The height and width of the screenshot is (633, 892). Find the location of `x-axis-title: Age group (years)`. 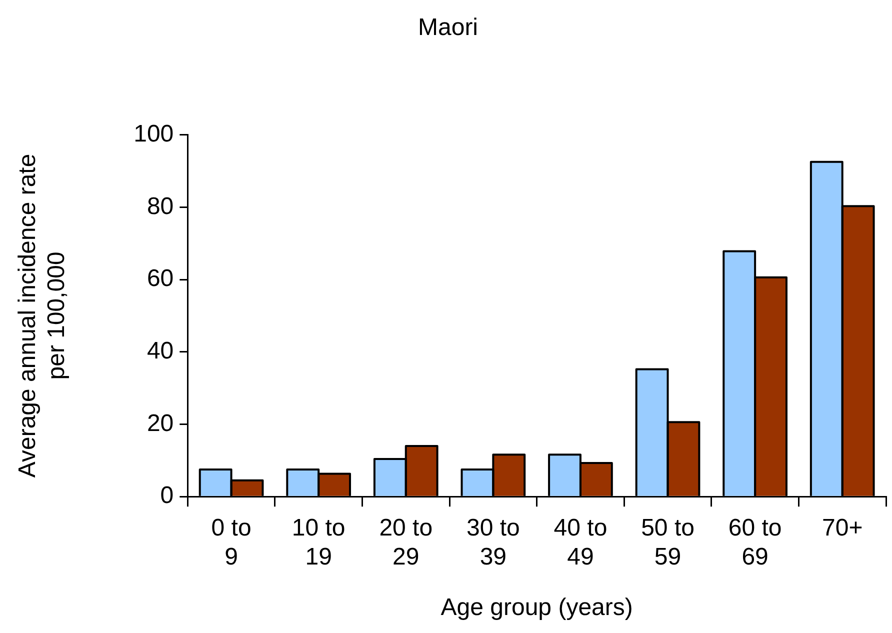

x-axis-title: Age group (years) is located at coordinates (536, 608).